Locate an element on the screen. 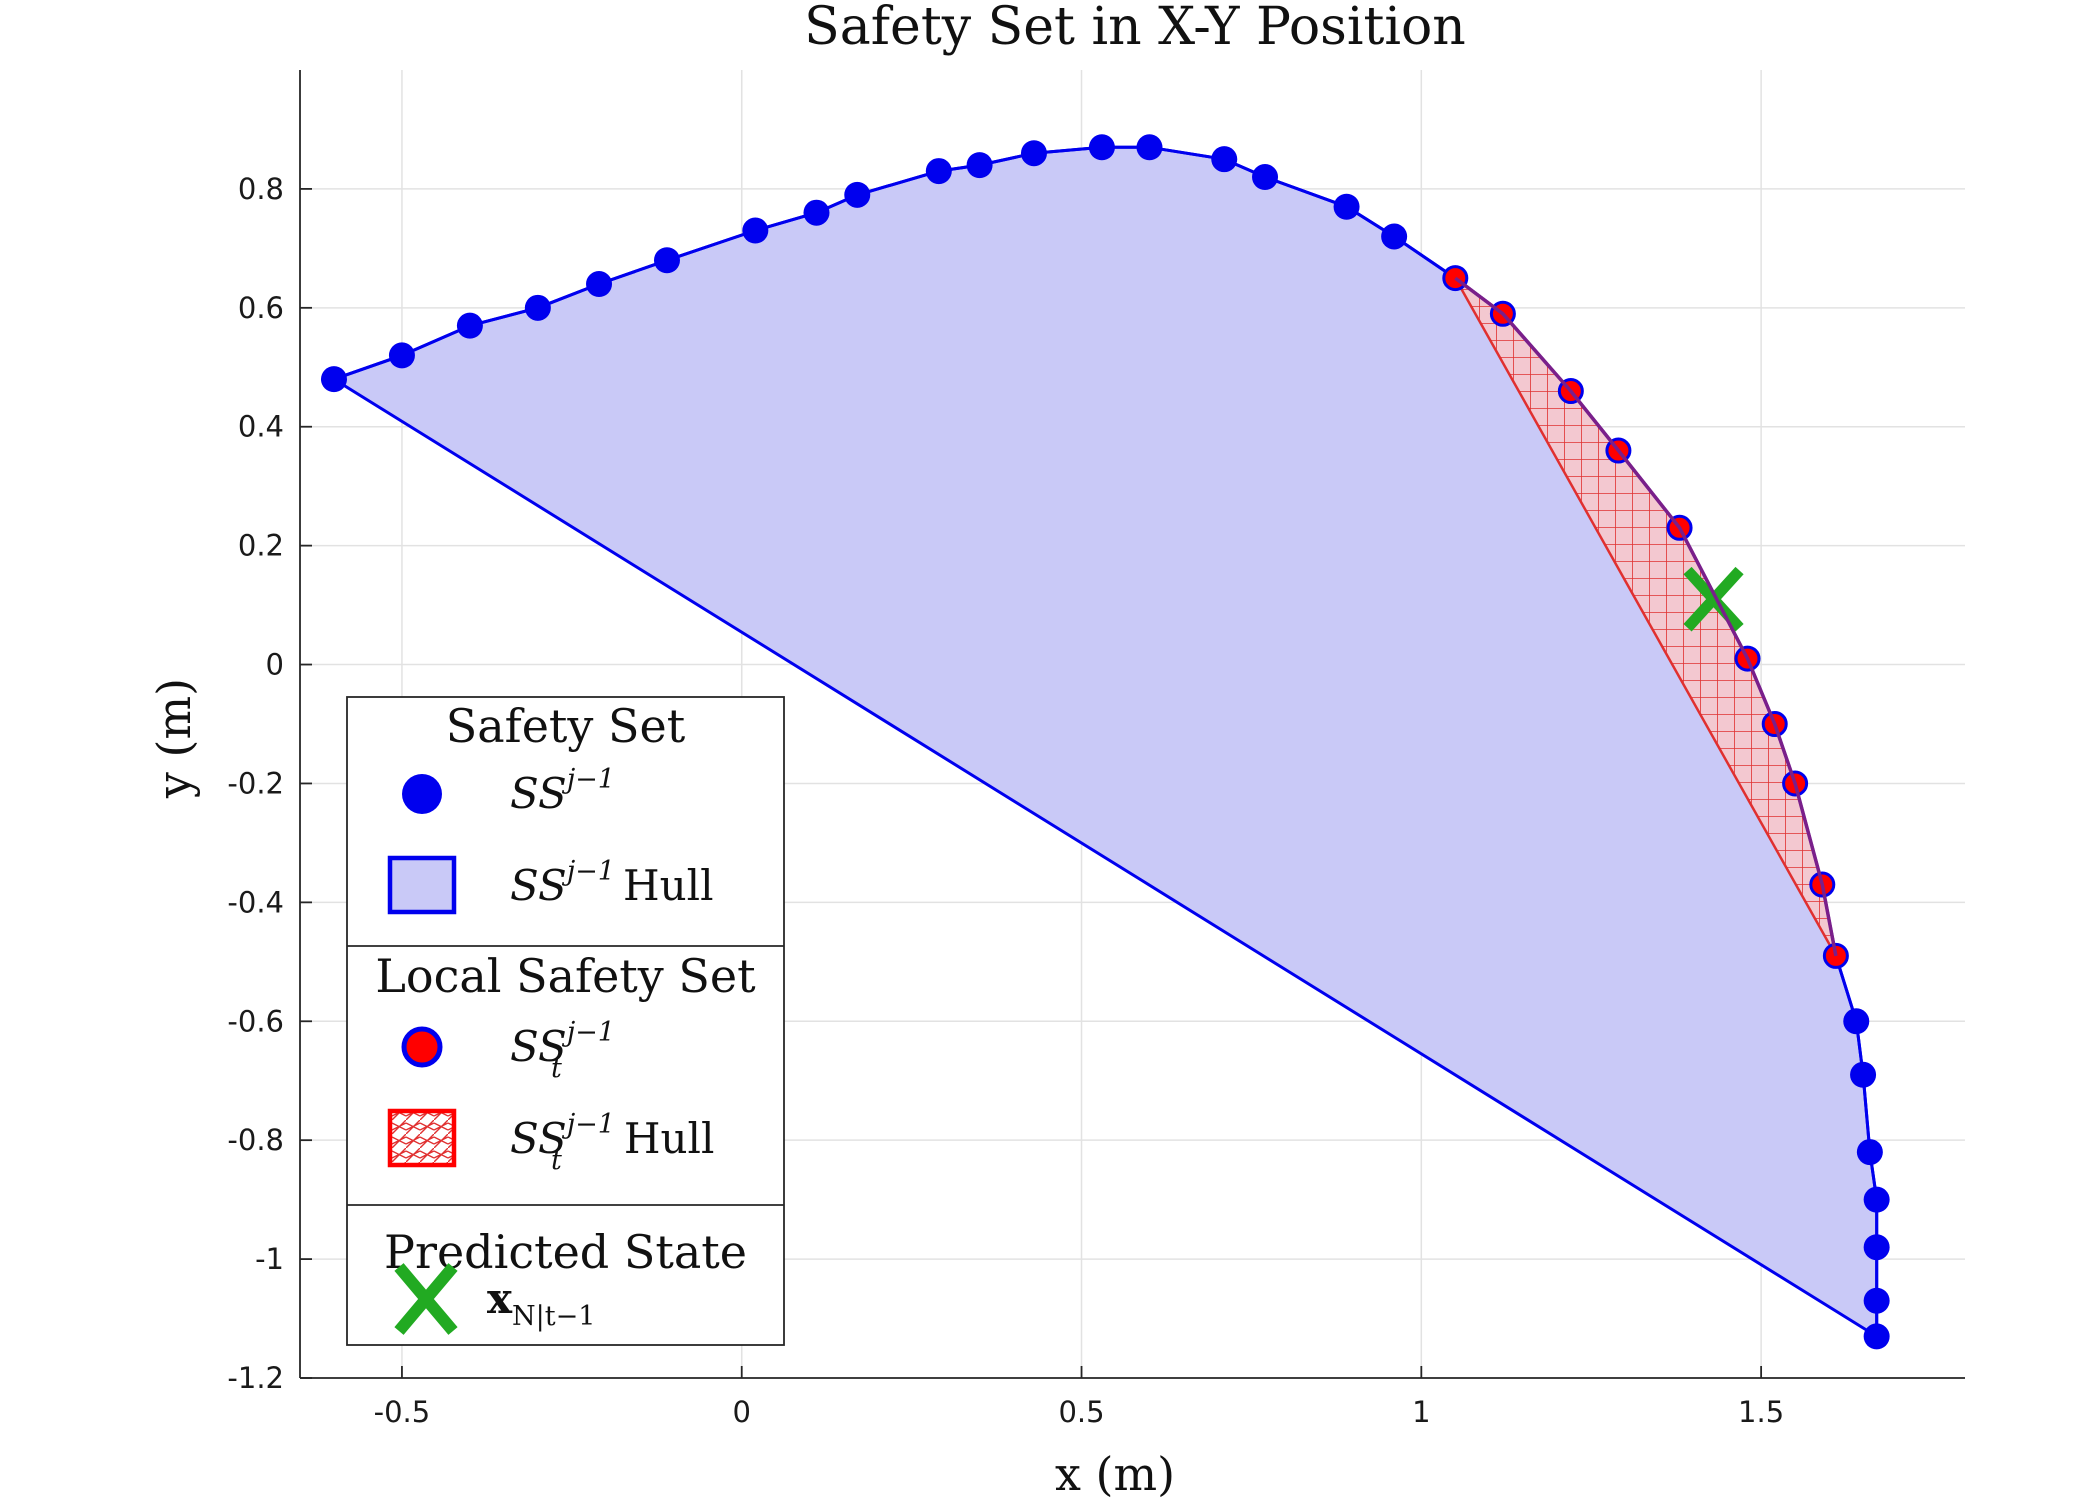 The image size is (2100, 1500). legend-local-hull-swatch is located at coordinates (422, 1138).